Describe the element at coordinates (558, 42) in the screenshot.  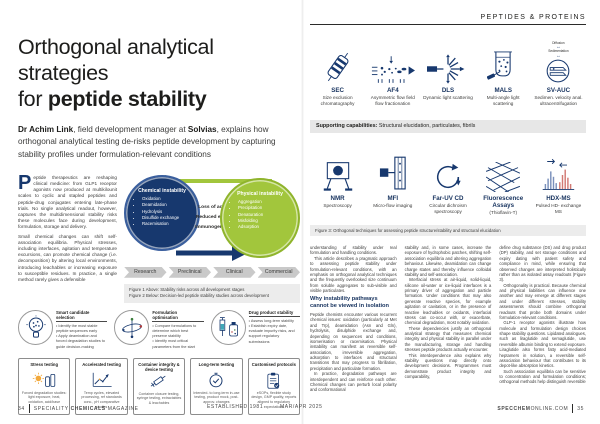
I see `svauc-diffusion-label: Diffusion` at that location.